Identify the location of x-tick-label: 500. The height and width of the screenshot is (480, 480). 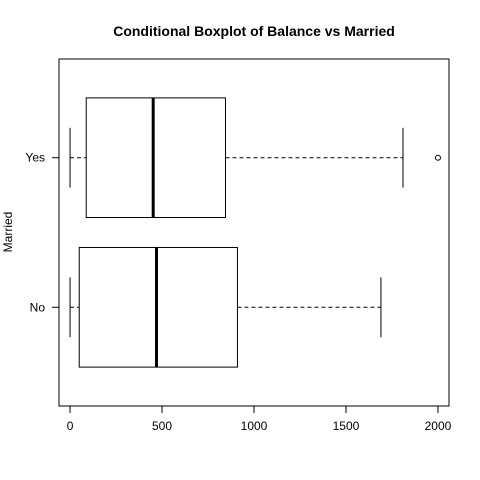
(162, 426).